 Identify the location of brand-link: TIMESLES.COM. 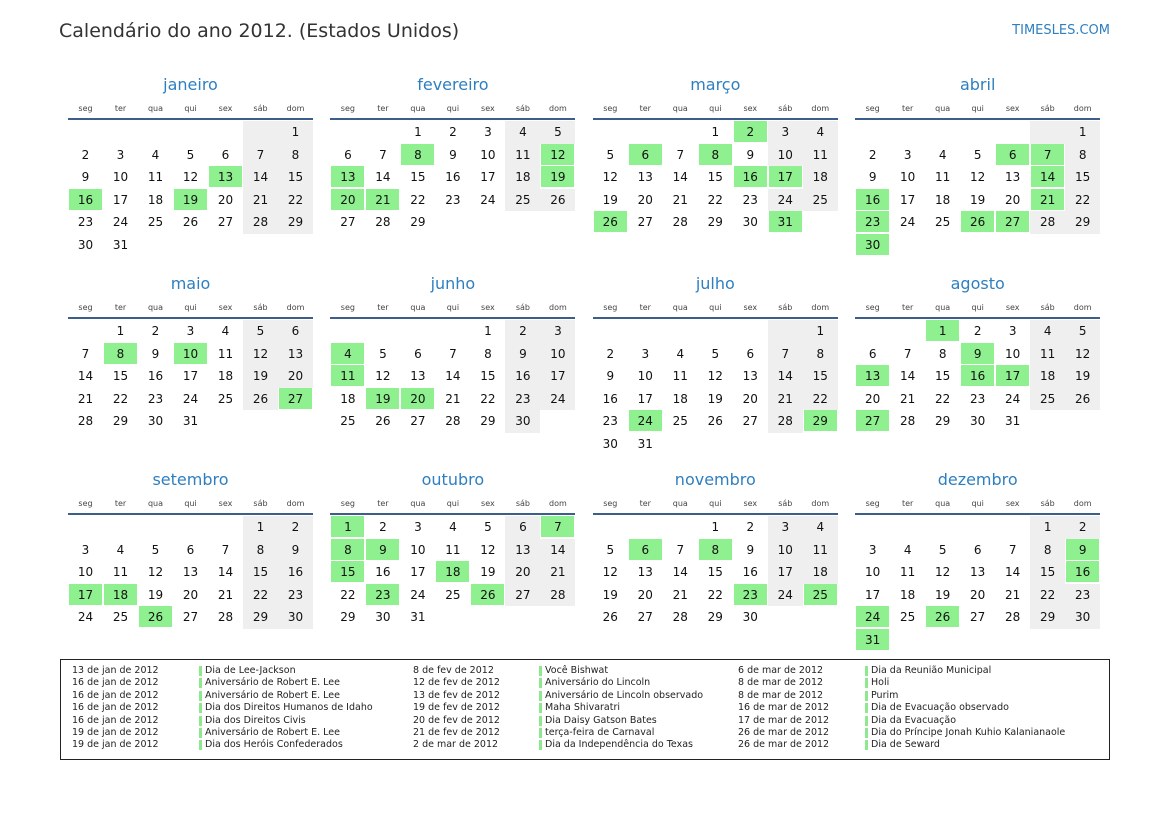
(1061, 30).